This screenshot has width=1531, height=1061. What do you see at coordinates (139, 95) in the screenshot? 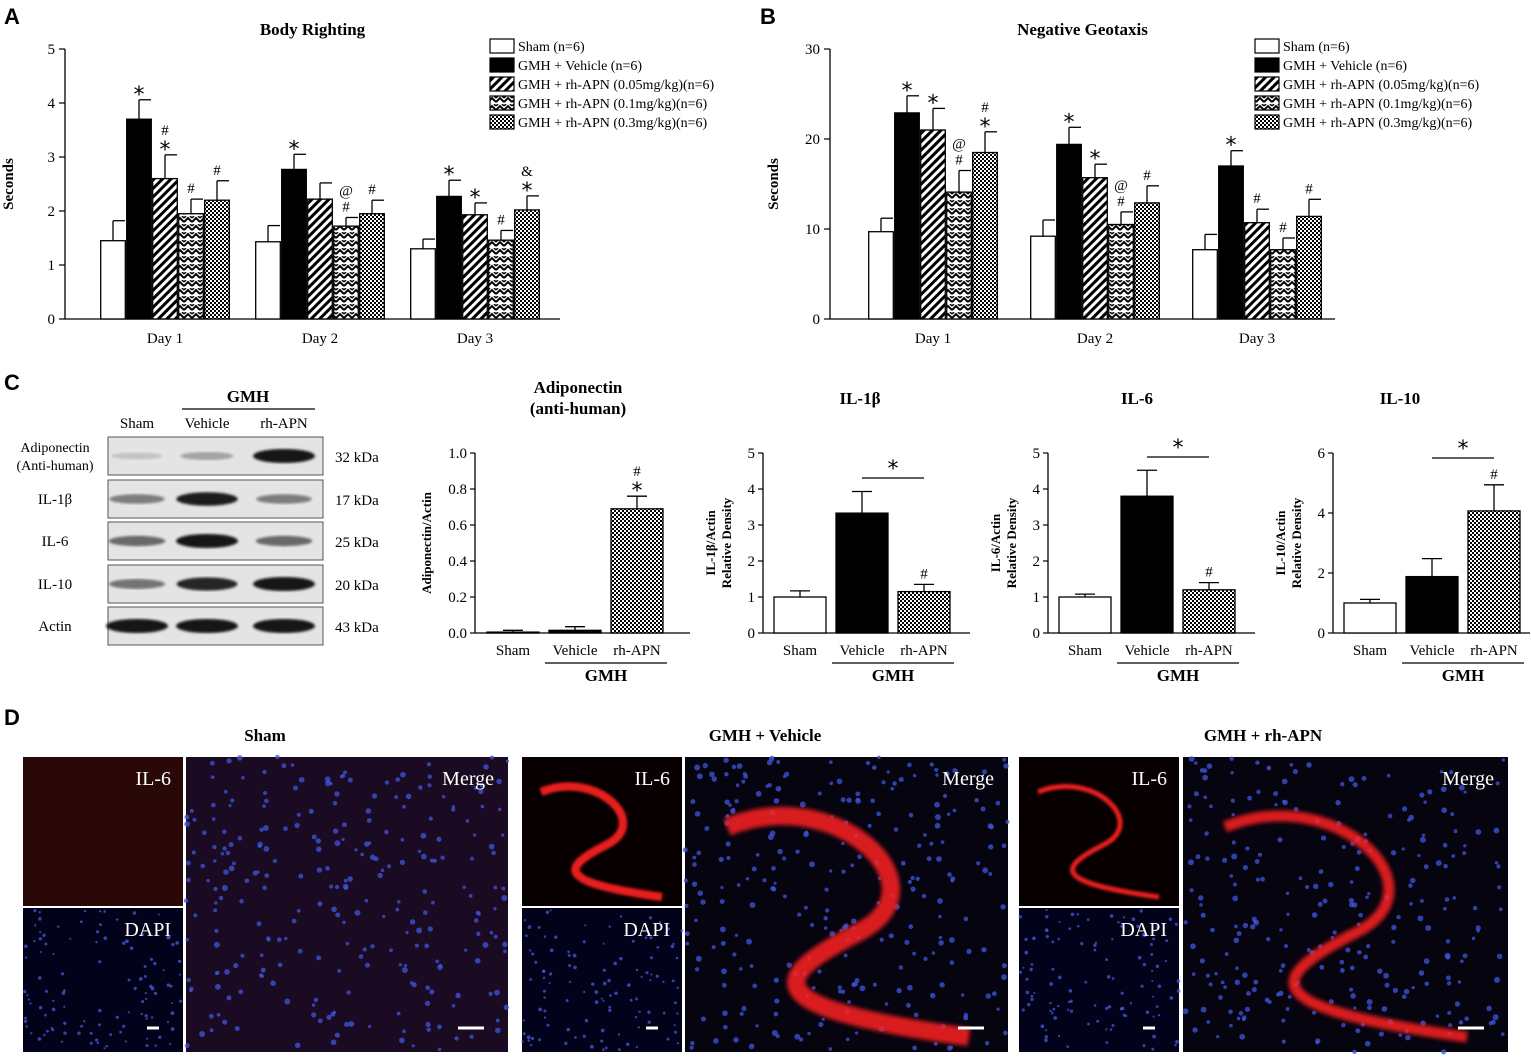
I see `sig-mark-a-0-1-0: *` at bounding box center [139, 95].